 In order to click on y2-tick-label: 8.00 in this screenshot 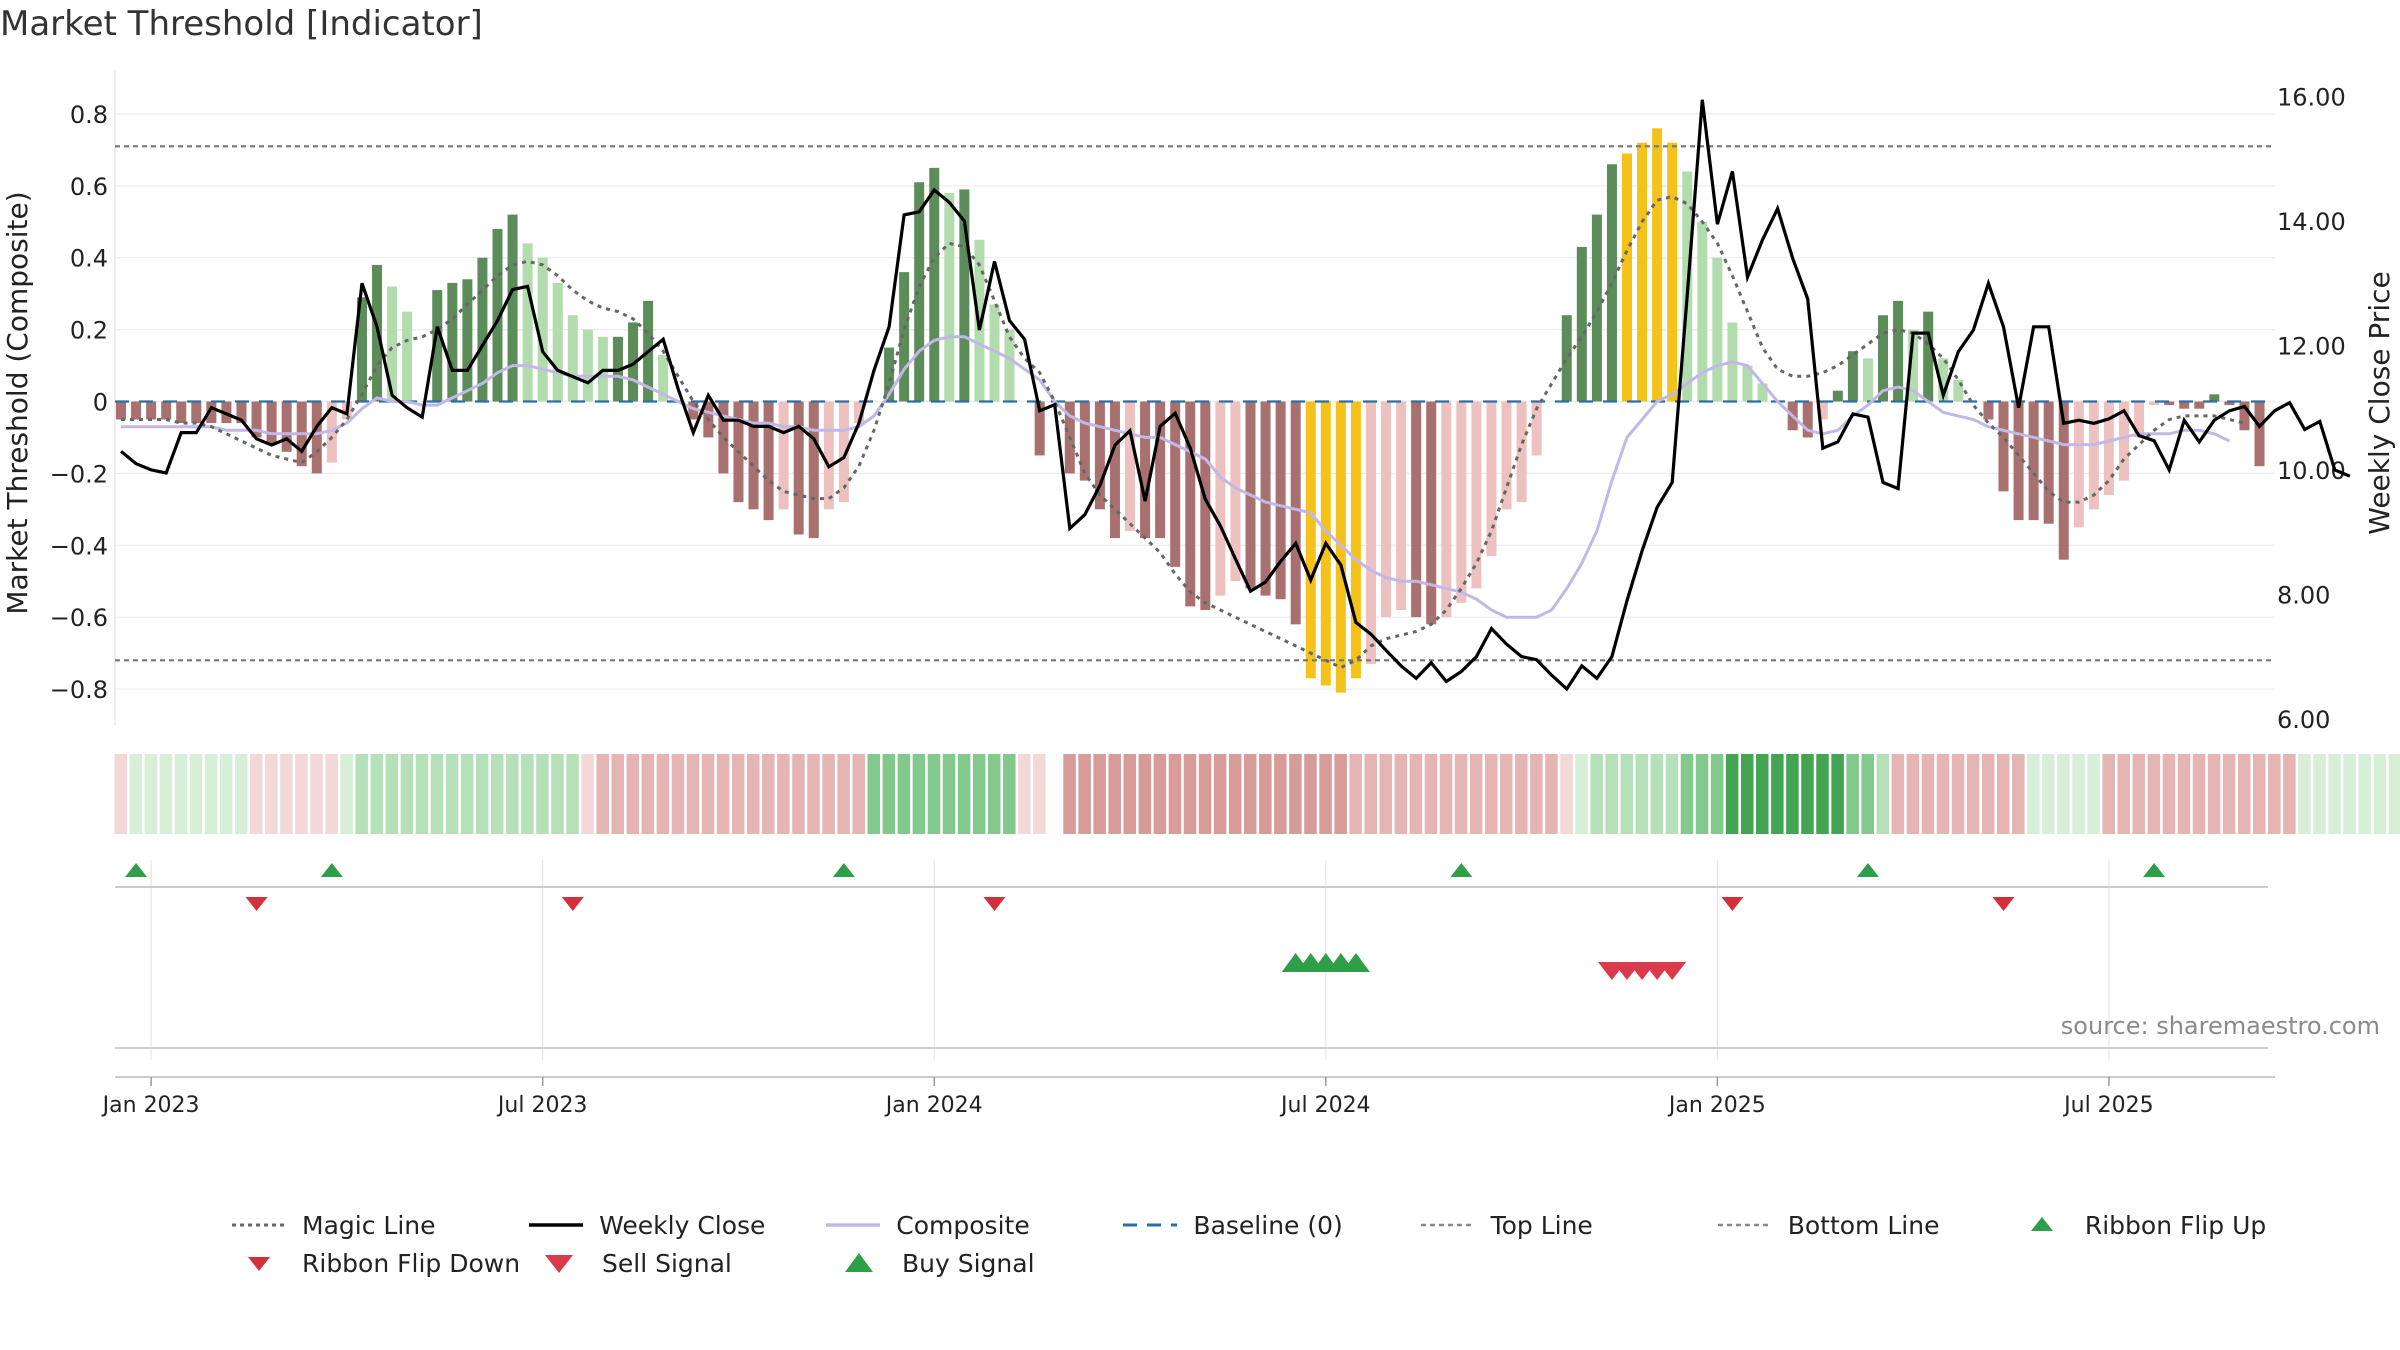, I will do `click(2303, 595)`.